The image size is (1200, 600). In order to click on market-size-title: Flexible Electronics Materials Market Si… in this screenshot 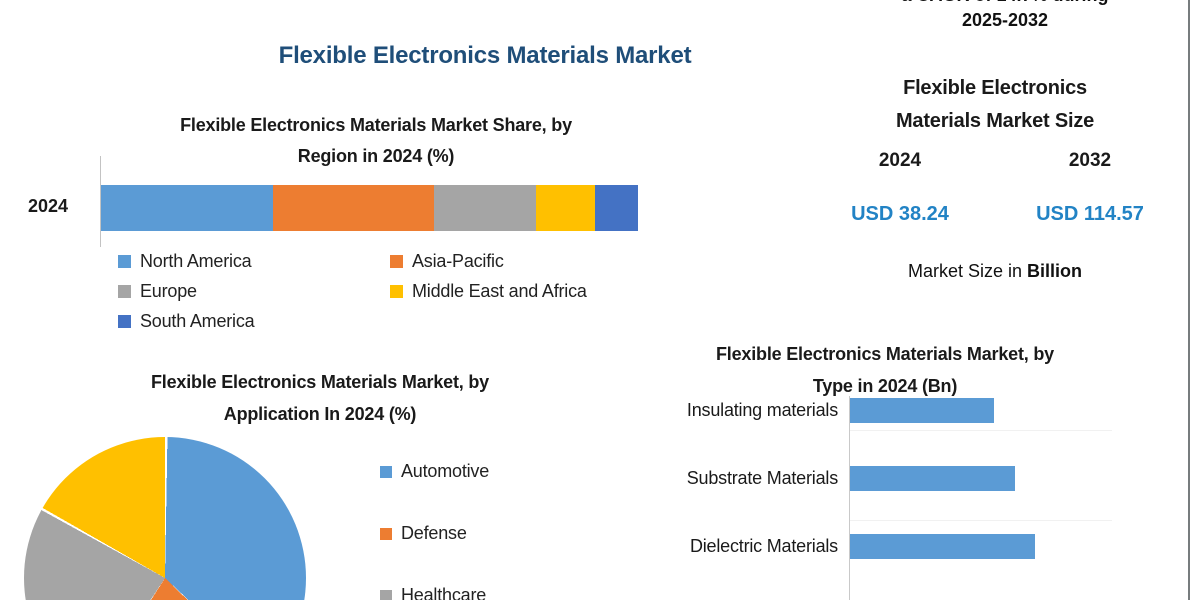, I will do `click(995, 105)`.